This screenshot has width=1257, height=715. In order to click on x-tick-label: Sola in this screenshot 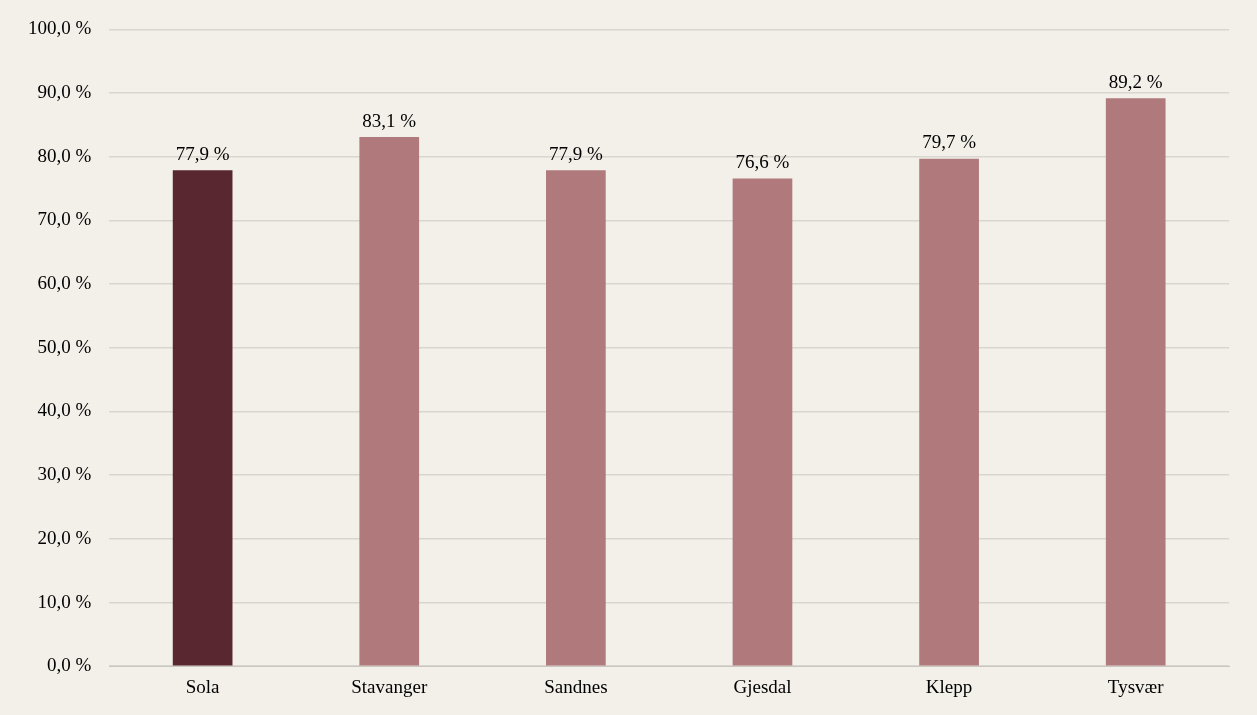, I will do `click(203, 686)`.